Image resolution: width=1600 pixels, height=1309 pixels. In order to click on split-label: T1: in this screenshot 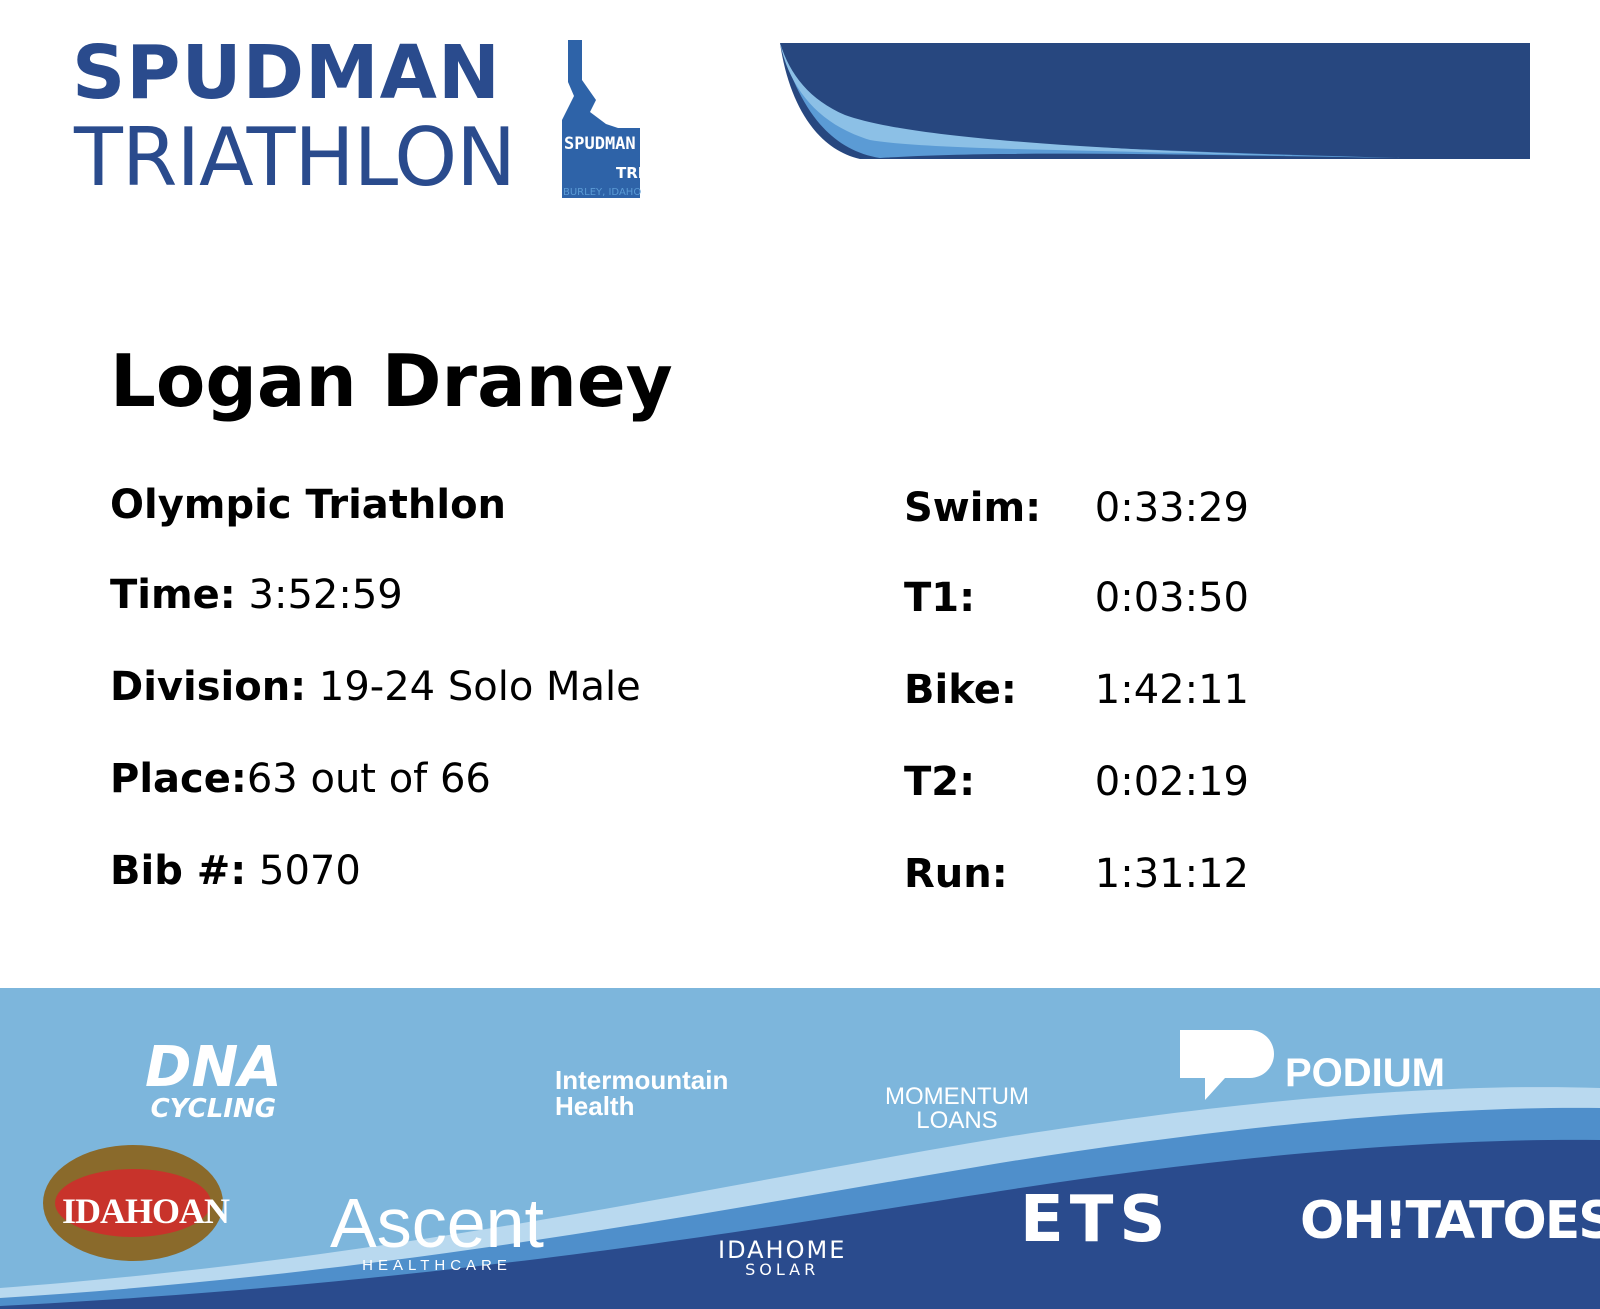, I will do `click(940, 598)`.